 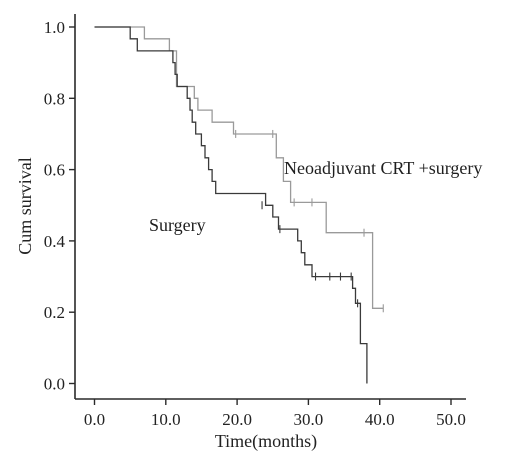 I want to click on y-tick-label: 0.8, so click(x=54, y=98).